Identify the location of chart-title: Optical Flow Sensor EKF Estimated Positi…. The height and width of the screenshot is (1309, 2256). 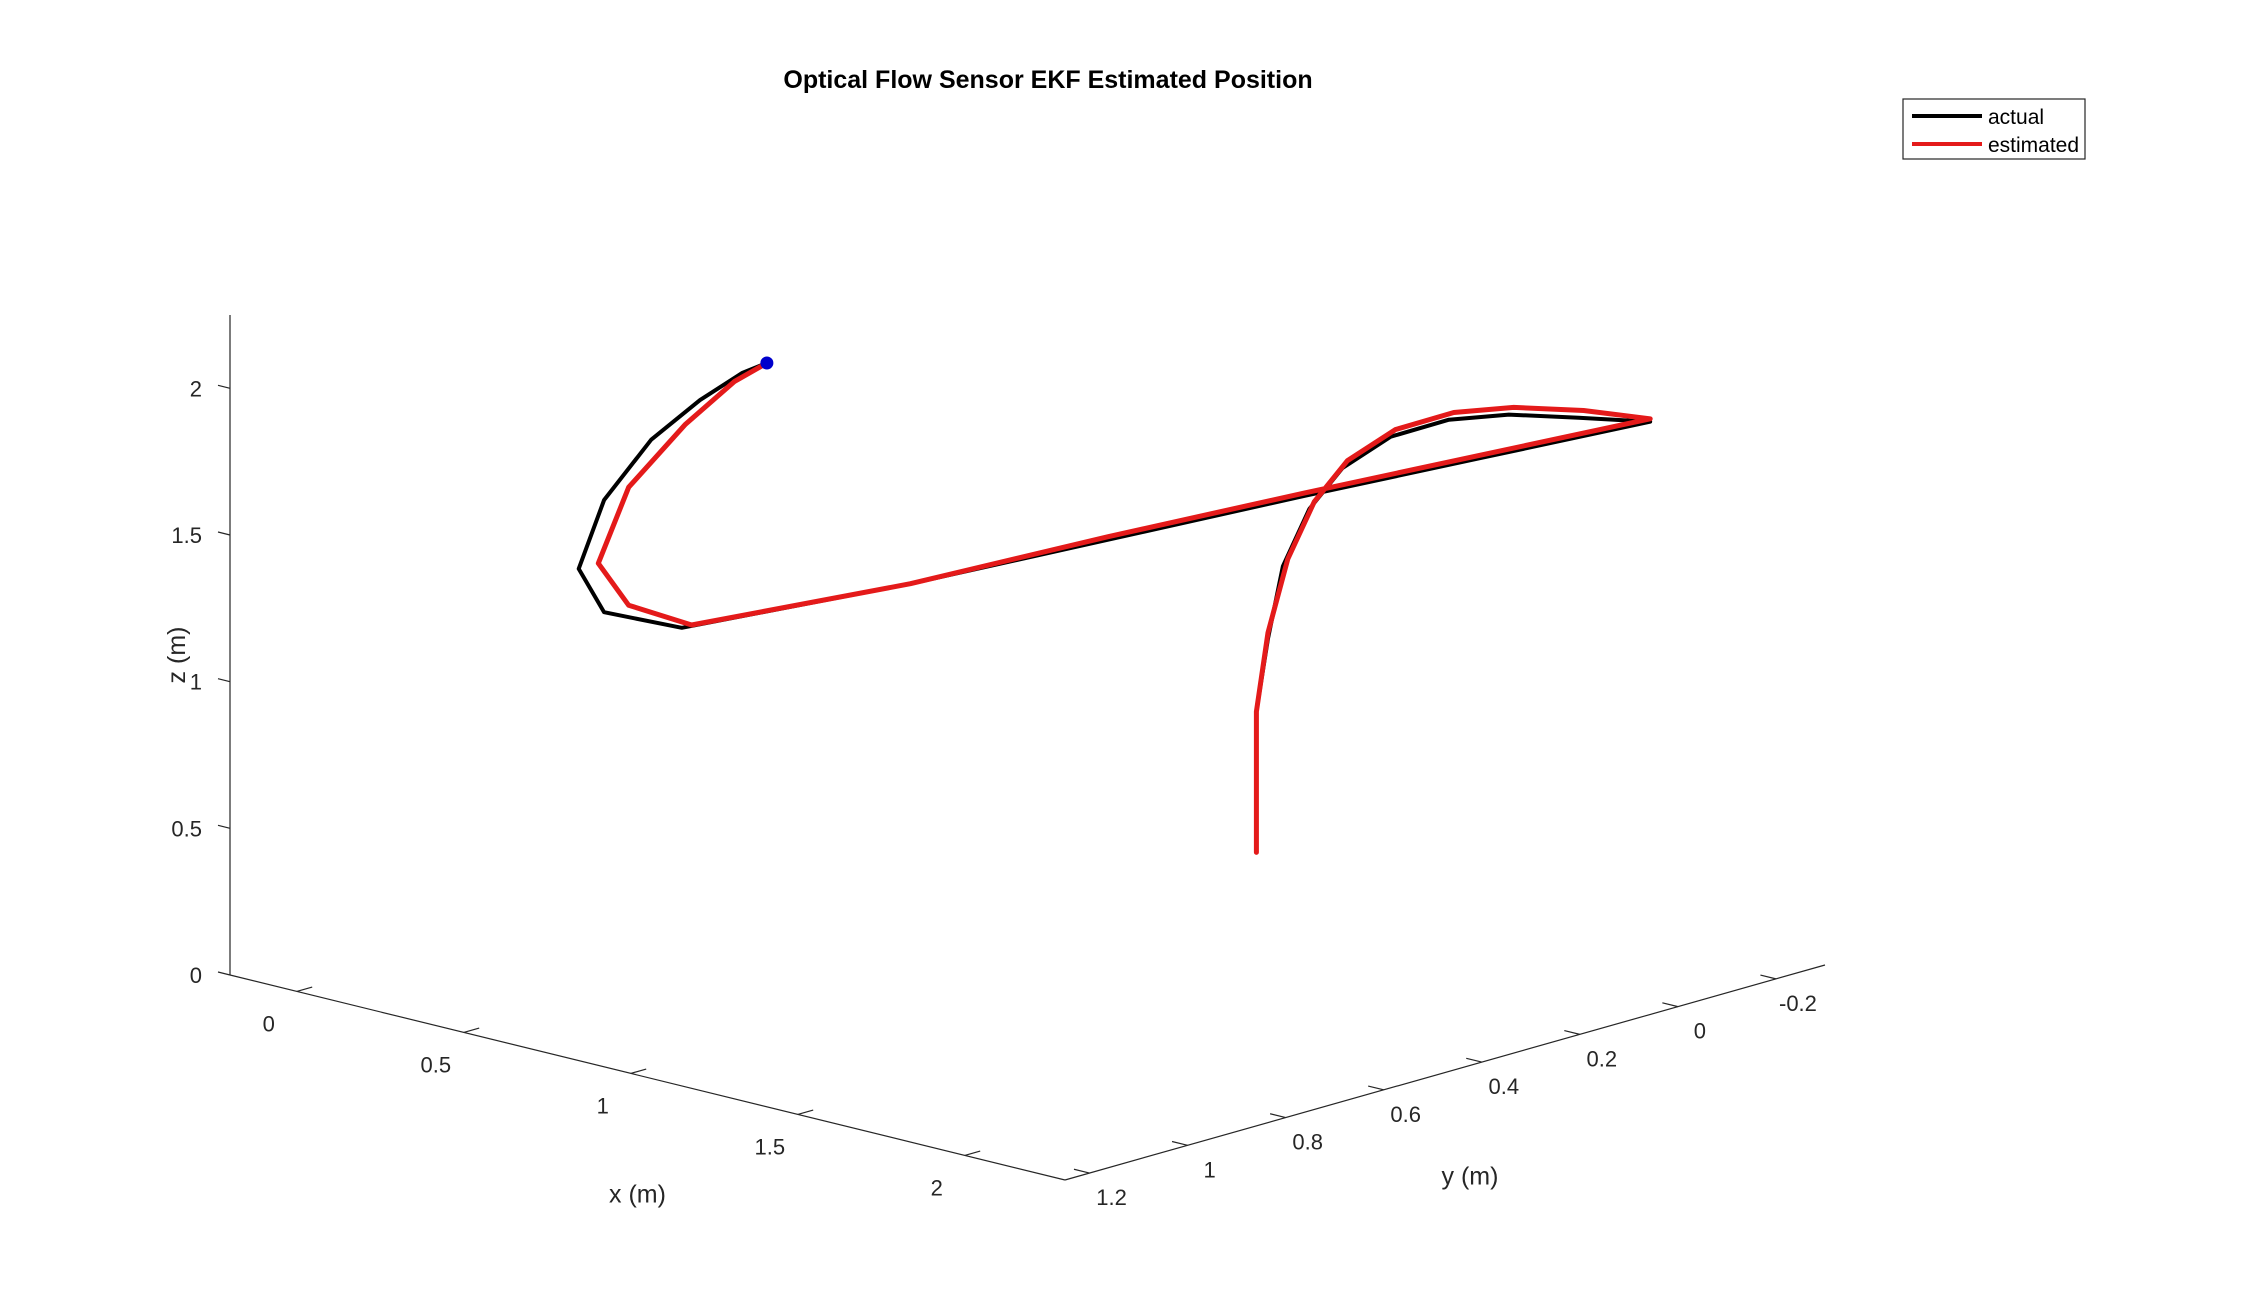
(1047, 80).